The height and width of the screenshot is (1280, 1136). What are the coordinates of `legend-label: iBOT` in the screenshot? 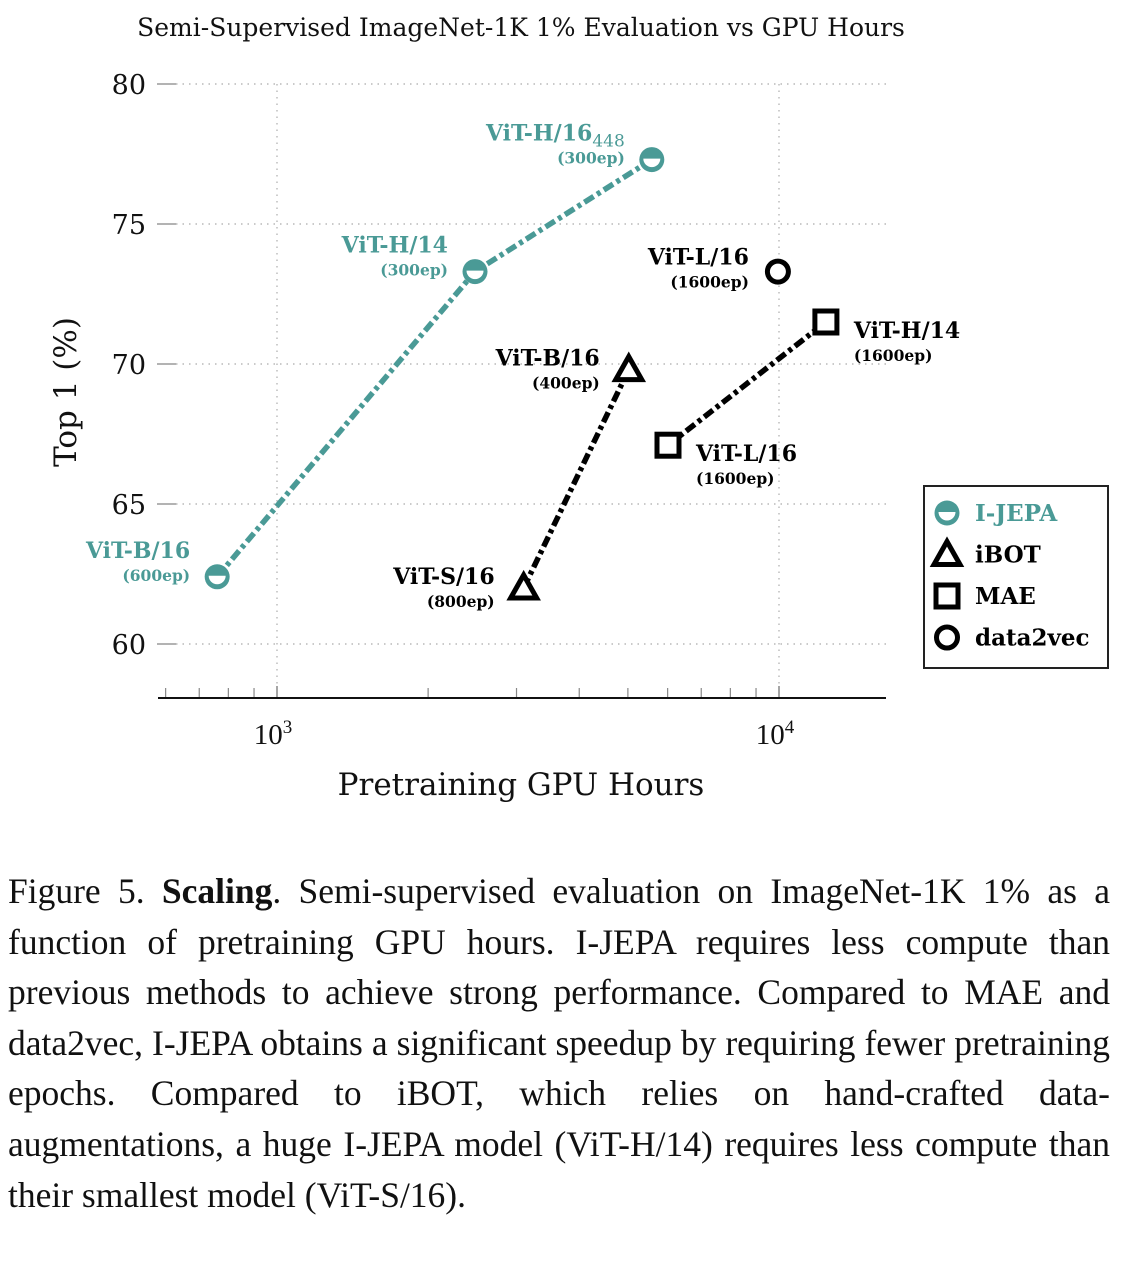 It's located at (1008, 555).